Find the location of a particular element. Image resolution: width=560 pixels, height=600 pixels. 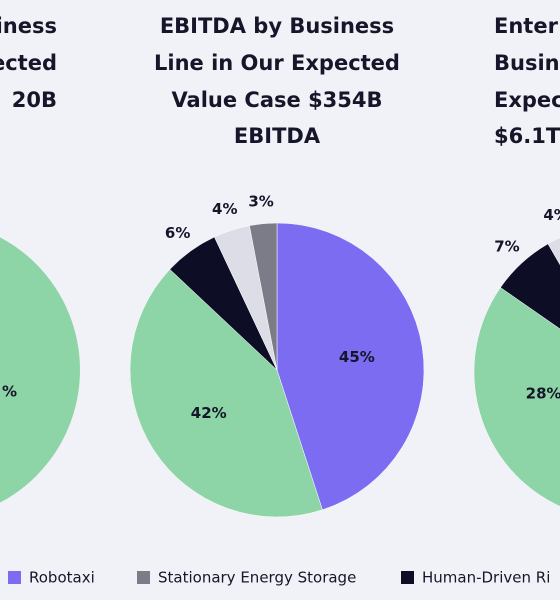

legend-label: Stationary Energy Storage is located at coordinates (257, 578).